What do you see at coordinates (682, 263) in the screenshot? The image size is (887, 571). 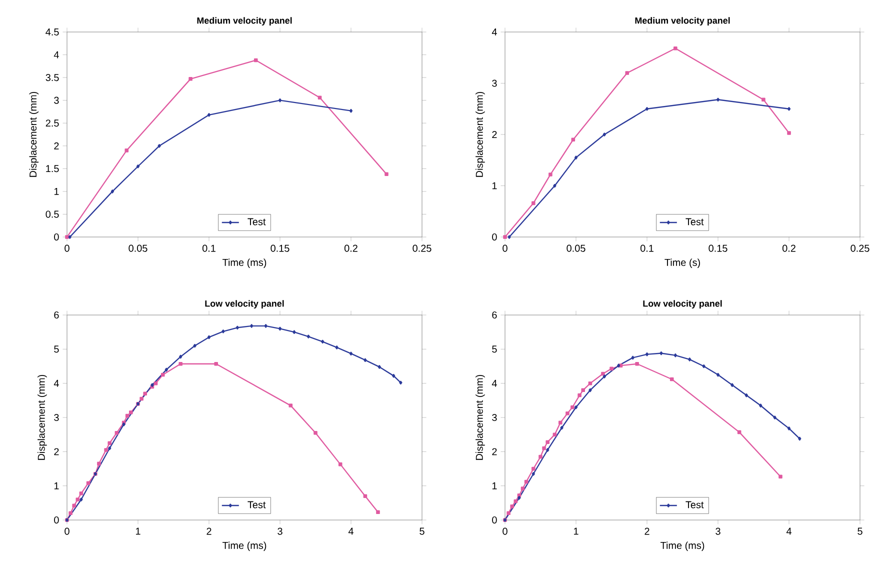 I see `x-axis-title: Time (s)` at bounding box center [682, 263].